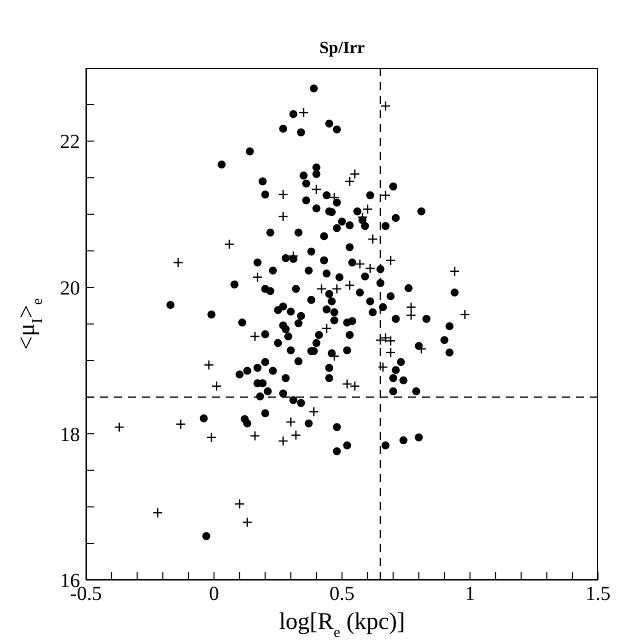  Describe the element at coordinates (70, 435) in the screenshot. I see `y-tick-label: 18` at that location.